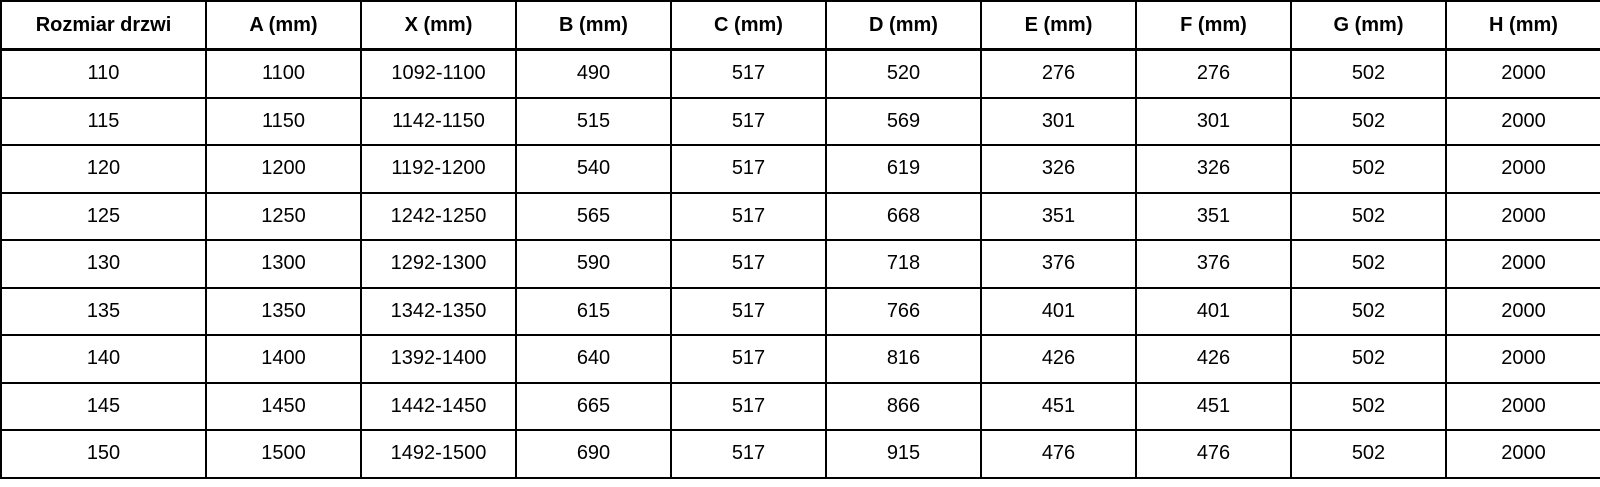  What do you see at coordinates (800, 359) in the screenshot?
I see `table-row-140: 140 1400 1392-1400 640 517 816 426 426 502 2000` at bounding box center [800, 359].